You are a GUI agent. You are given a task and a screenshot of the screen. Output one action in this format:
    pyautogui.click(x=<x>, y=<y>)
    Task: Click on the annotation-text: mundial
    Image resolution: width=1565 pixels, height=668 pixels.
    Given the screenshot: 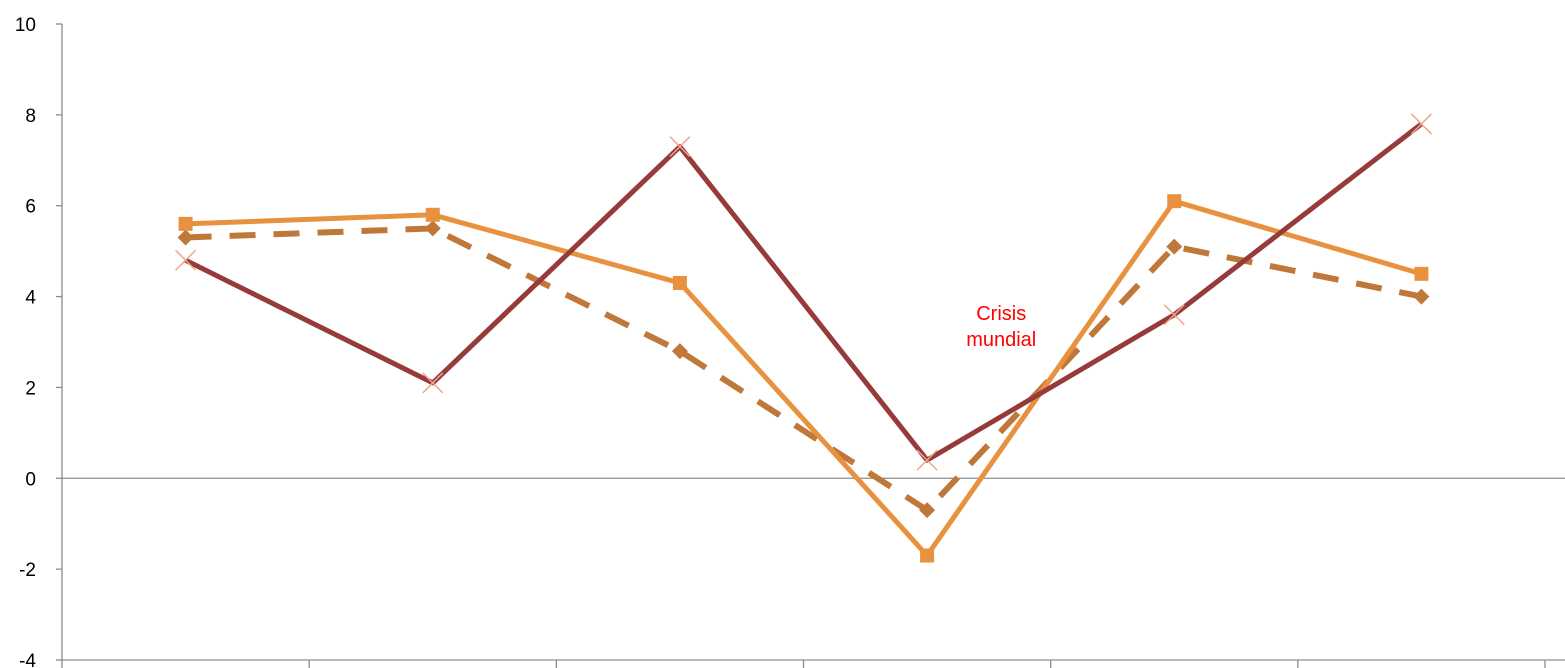 What is the action you would take?
    pyautogui.click(x=1001, y=340)
    